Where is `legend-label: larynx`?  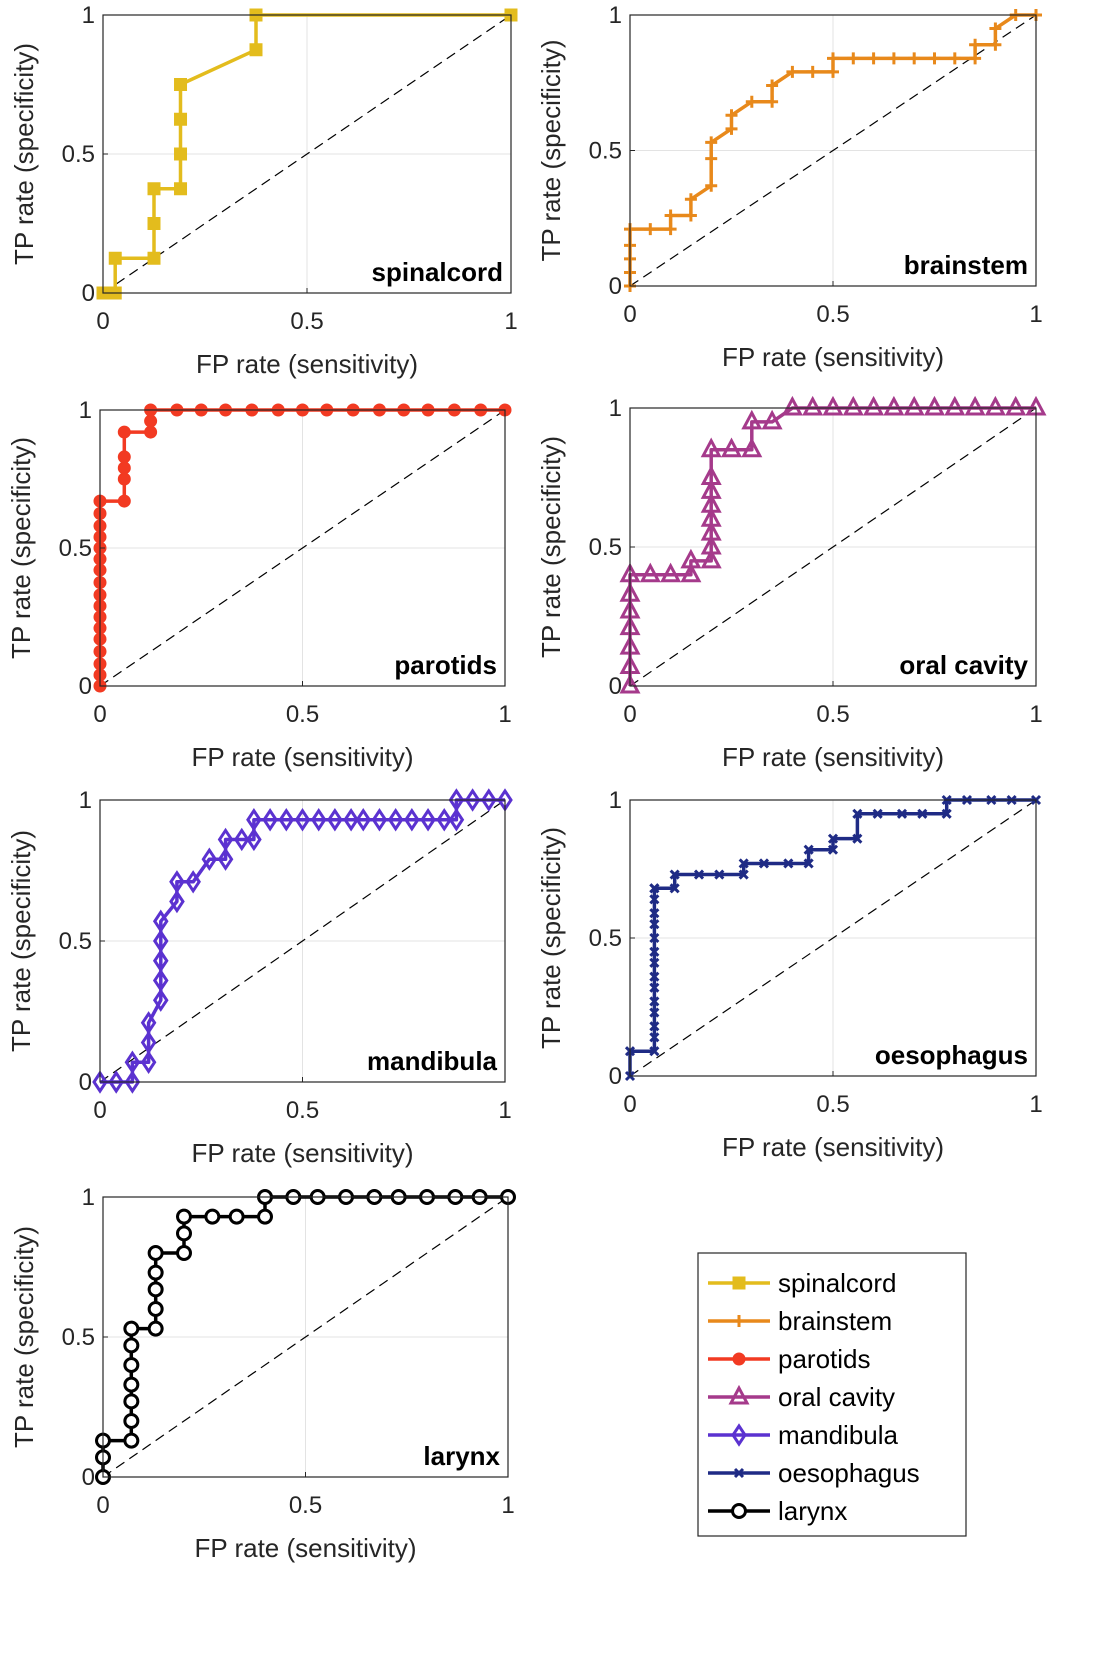 legend-label: larynx is located at coordinates (812, 1511).